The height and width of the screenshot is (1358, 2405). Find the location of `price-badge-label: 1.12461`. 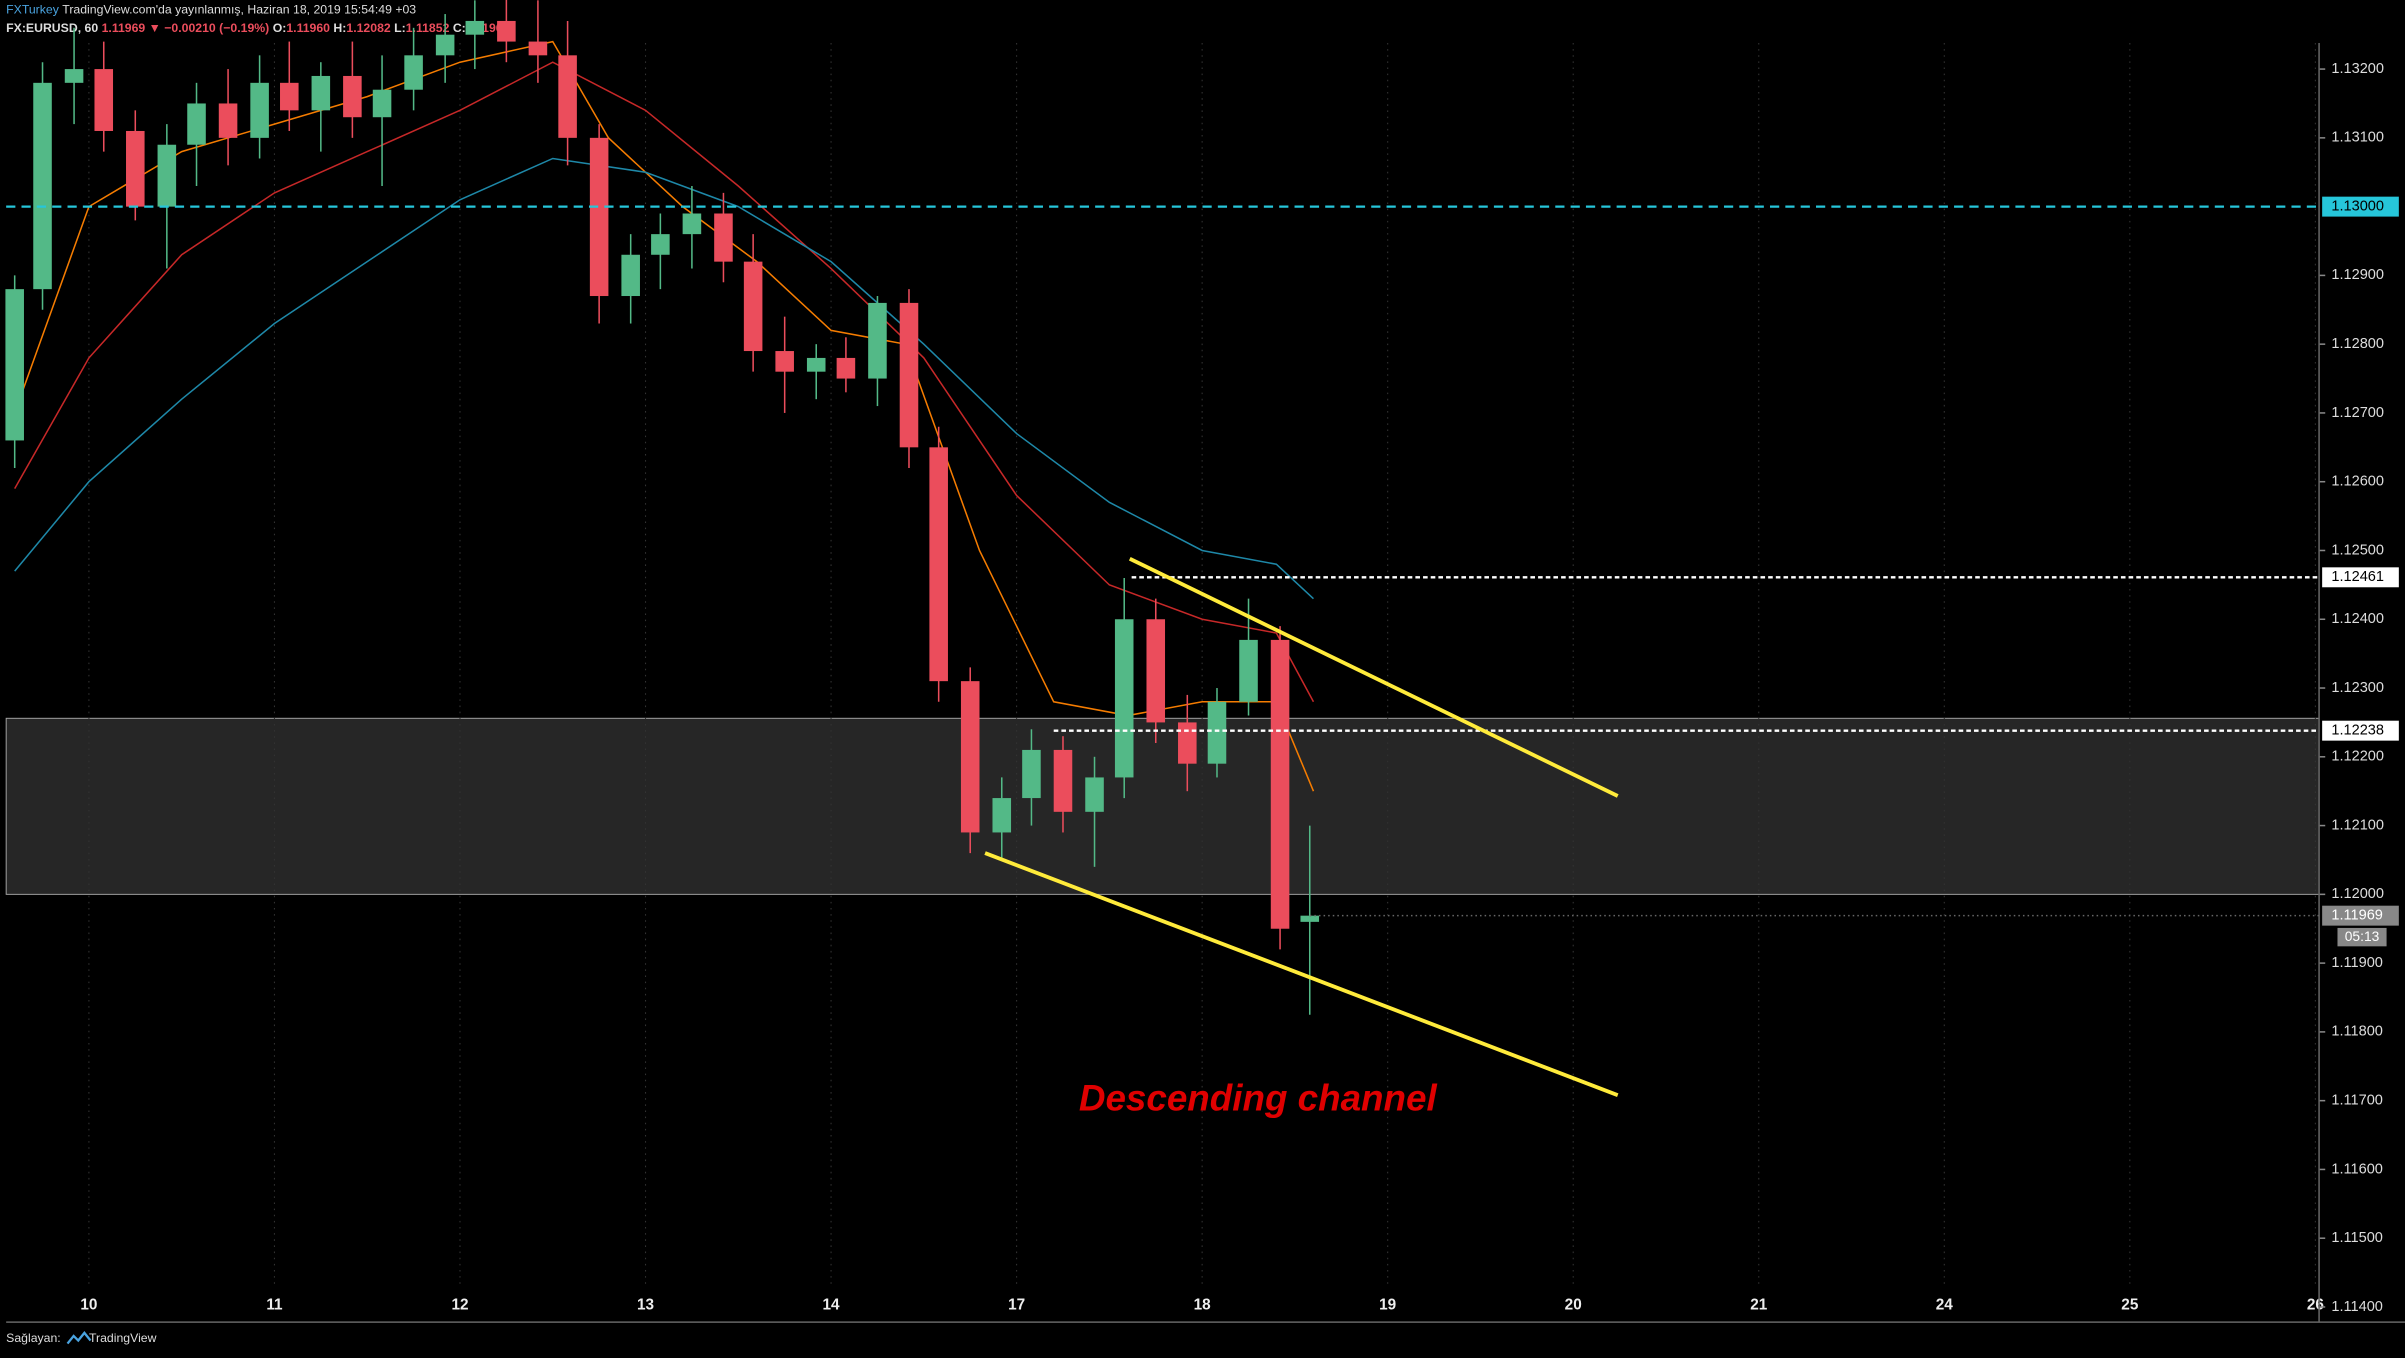

price-badge-label: 1.12461 is located at coordinates (2357, 577).